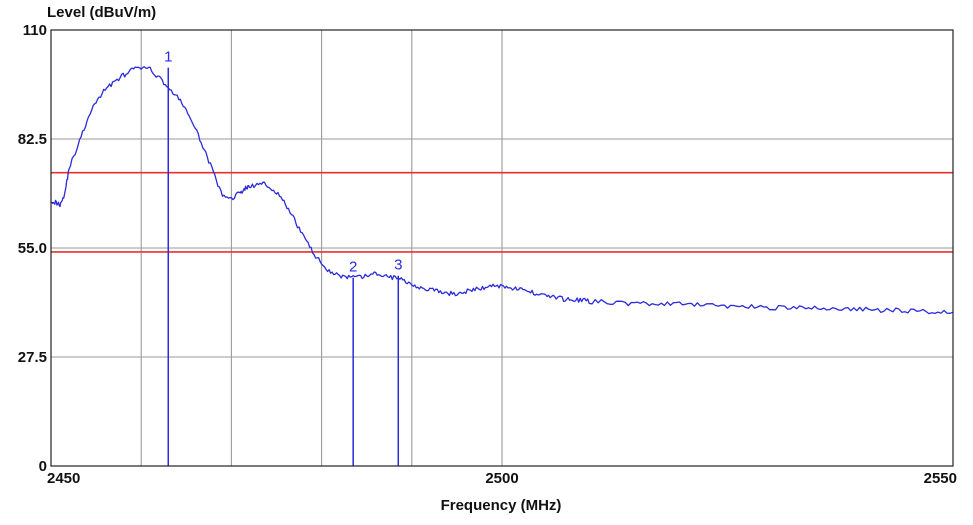 Image resolution: width=973 pixels, height=525 pixels. Describe the element at coordinates (502, 212) in the screenshot. I see `limit-lines` at that location.